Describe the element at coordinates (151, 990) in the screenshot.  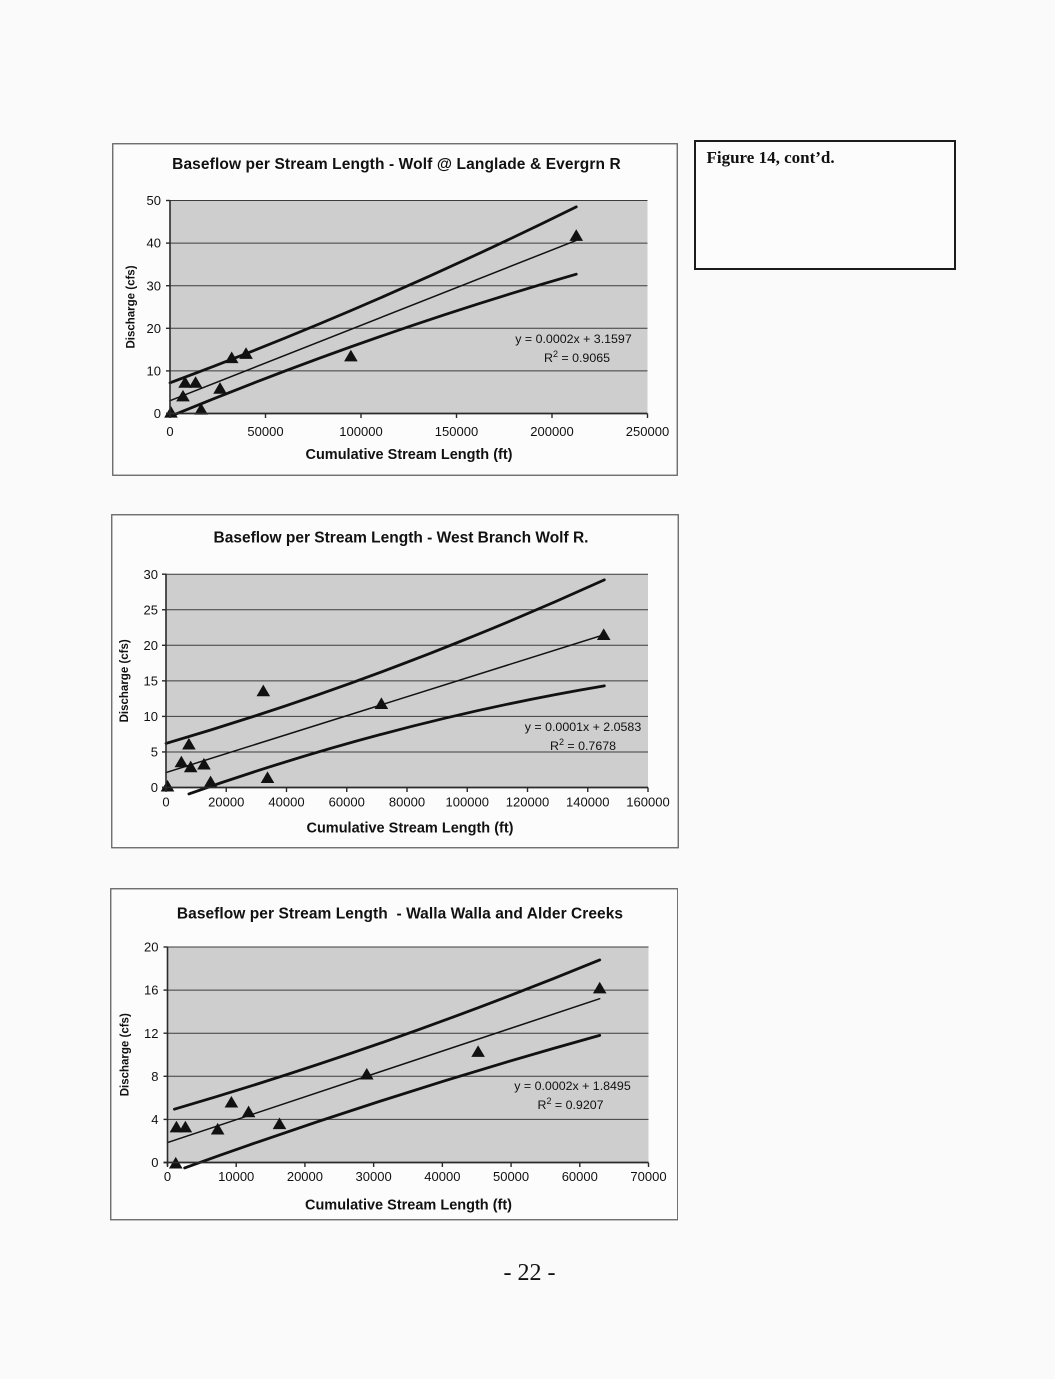
I see `svg-text: 16` at that location.